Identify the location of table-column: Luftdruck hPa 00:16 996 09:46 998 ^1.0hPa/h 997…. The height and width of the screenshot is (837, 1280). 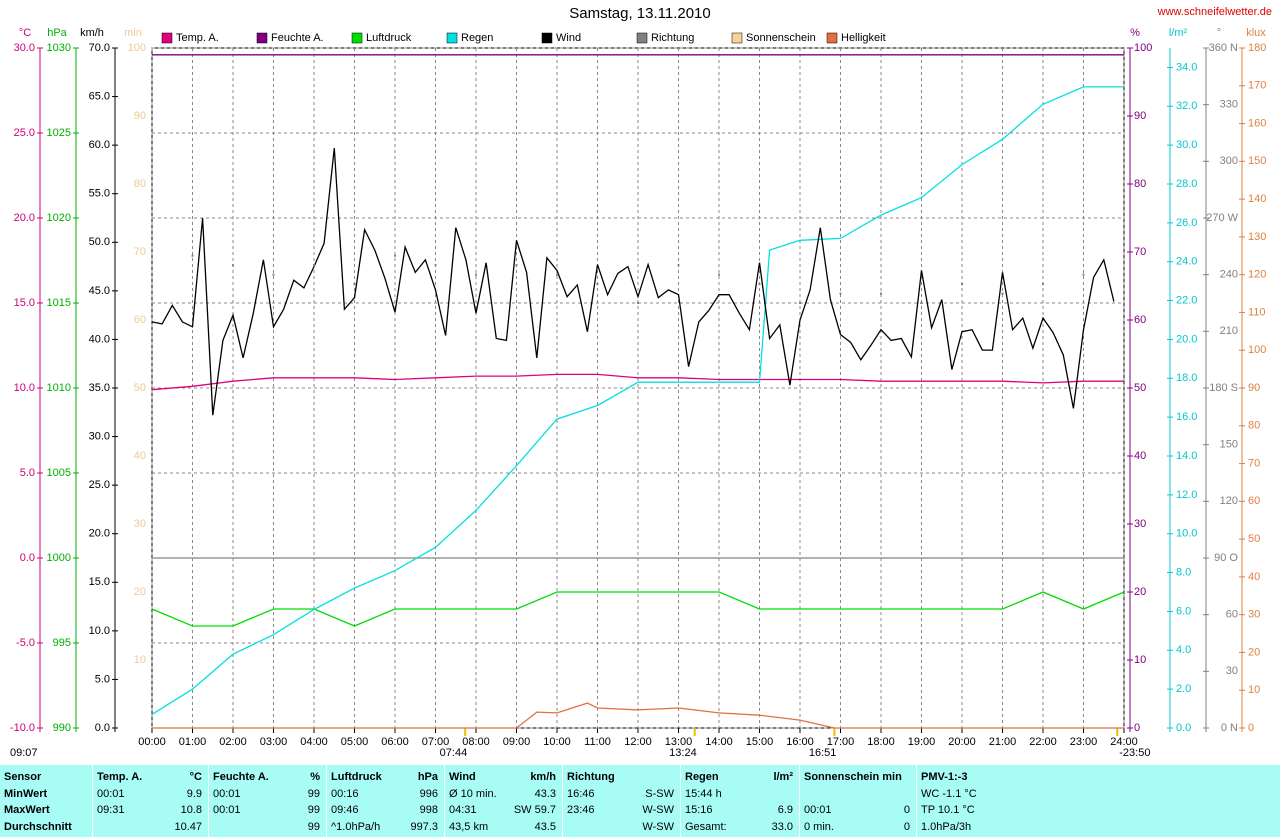
(385, 801).